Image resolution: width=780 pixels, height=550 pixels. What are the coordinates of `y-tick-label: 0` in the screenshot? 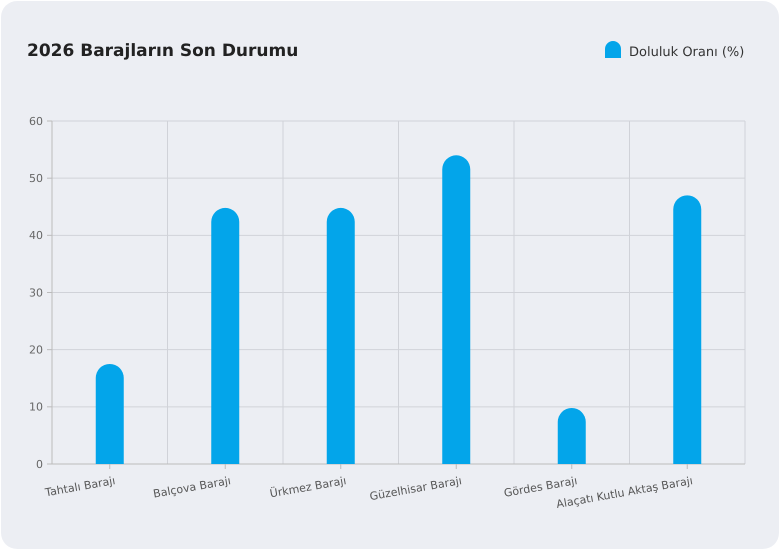 It's located at (39, 464).